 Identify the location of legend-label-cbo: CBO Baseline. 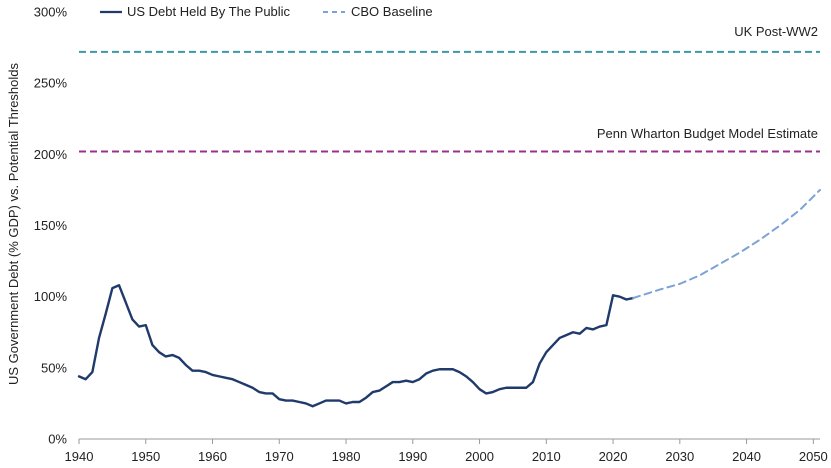
(392, 11).